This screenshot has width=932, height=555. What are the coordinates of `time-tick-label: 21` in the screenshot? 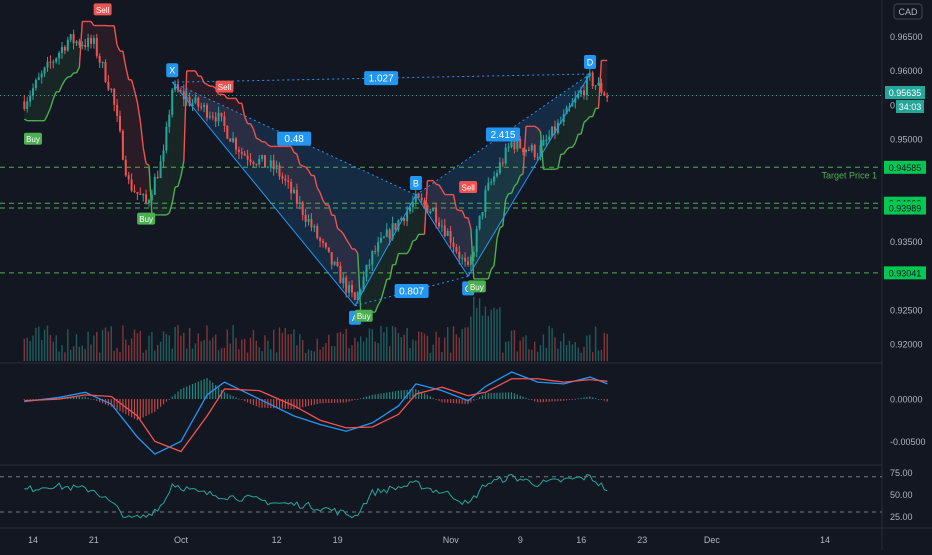 It's located at (94, 540).